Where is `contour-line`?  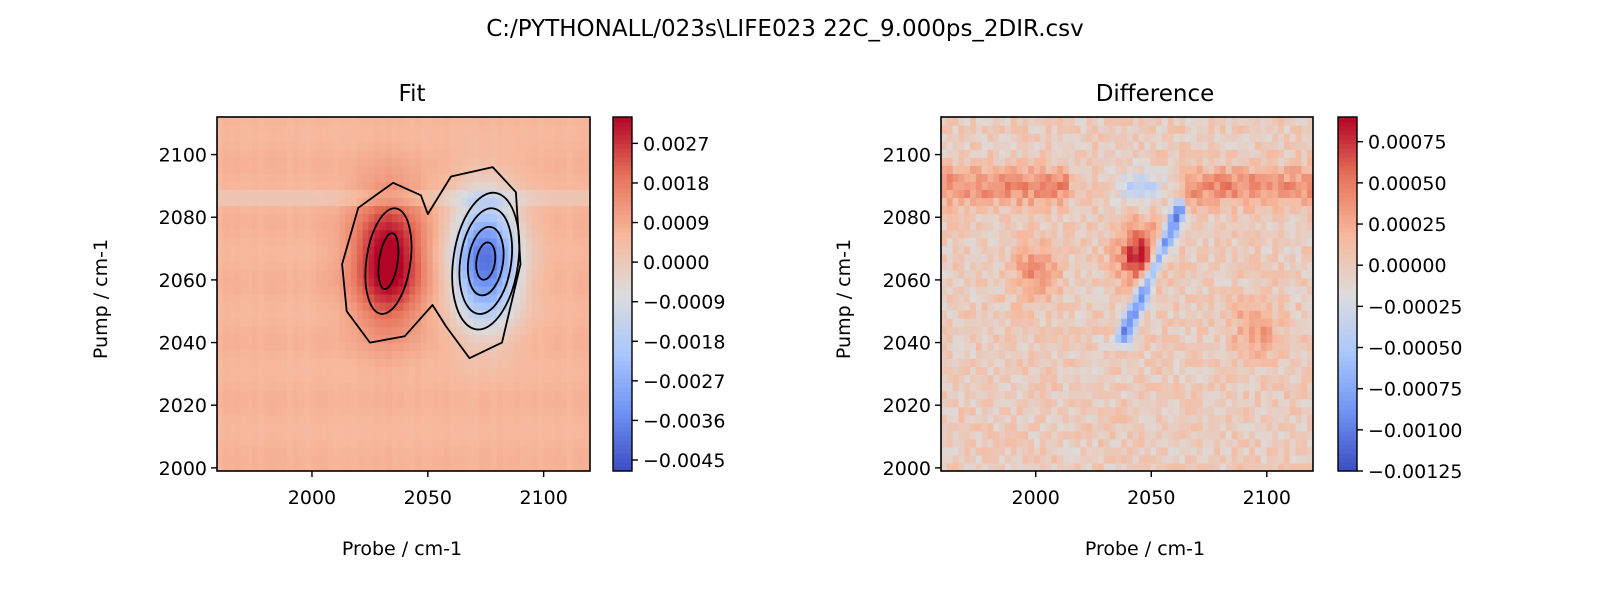
contour-line is located at coordinates (486, 261).